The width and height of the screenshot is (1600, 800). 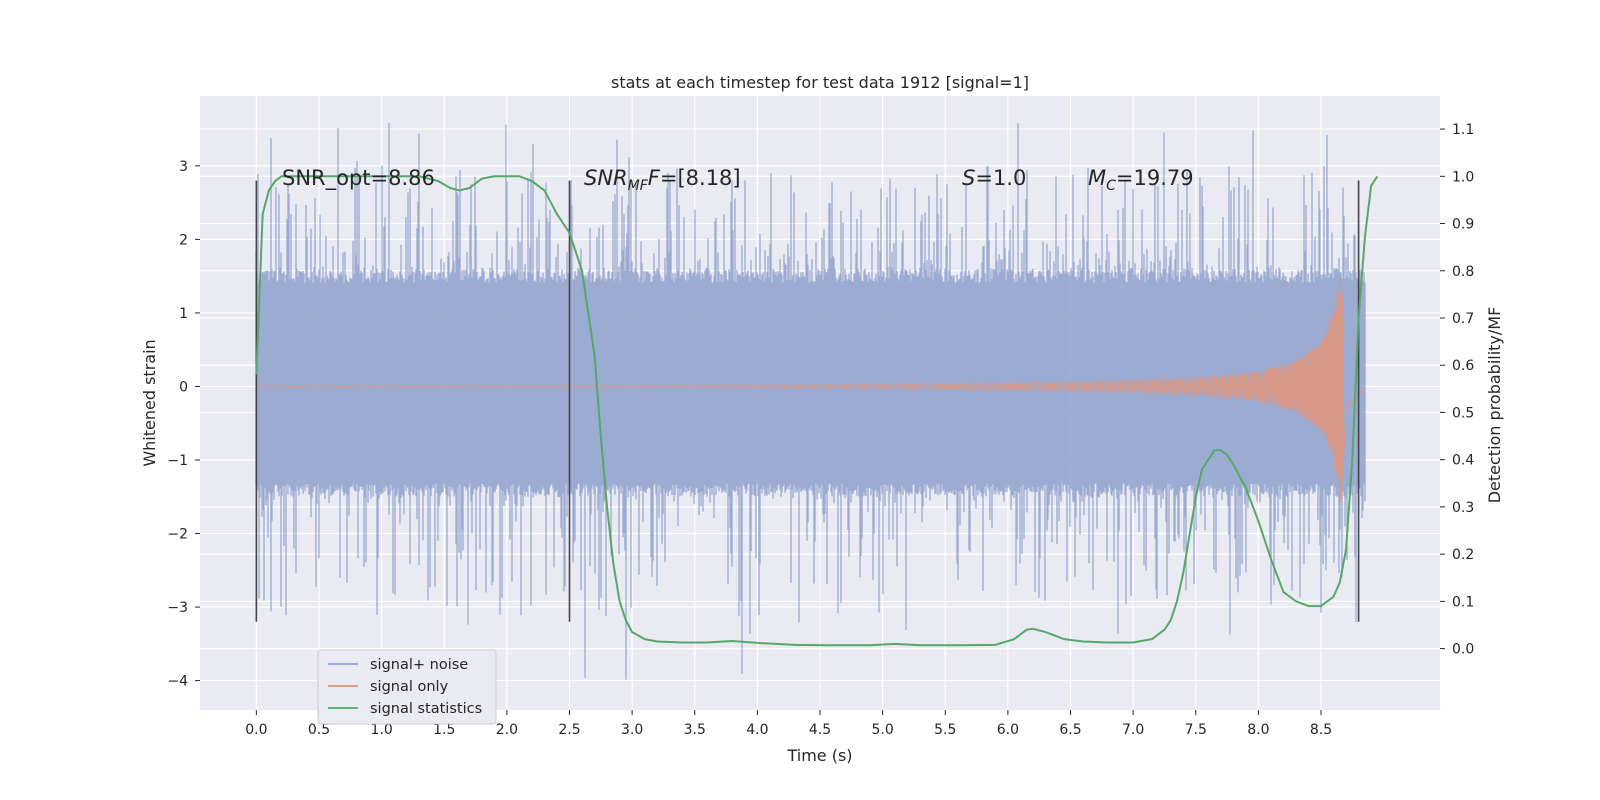 I want to click on y-left-tick-label: −2, so click(x=177, y=535).